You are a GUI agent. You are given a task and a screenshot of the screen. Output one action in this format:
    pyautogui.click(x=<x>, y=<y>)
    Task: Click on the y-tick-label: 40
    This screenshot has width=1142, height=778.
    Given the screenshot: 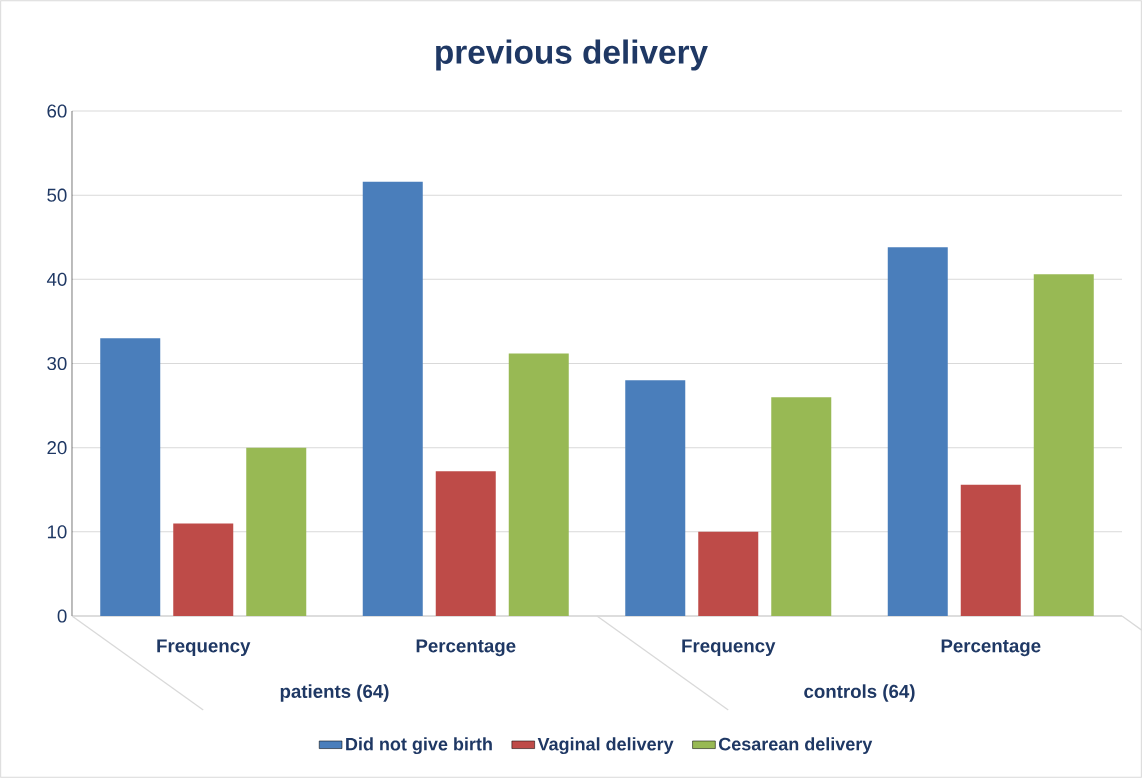 What is the action you would take?
    pyautogui.click(x=56, y=279)
    